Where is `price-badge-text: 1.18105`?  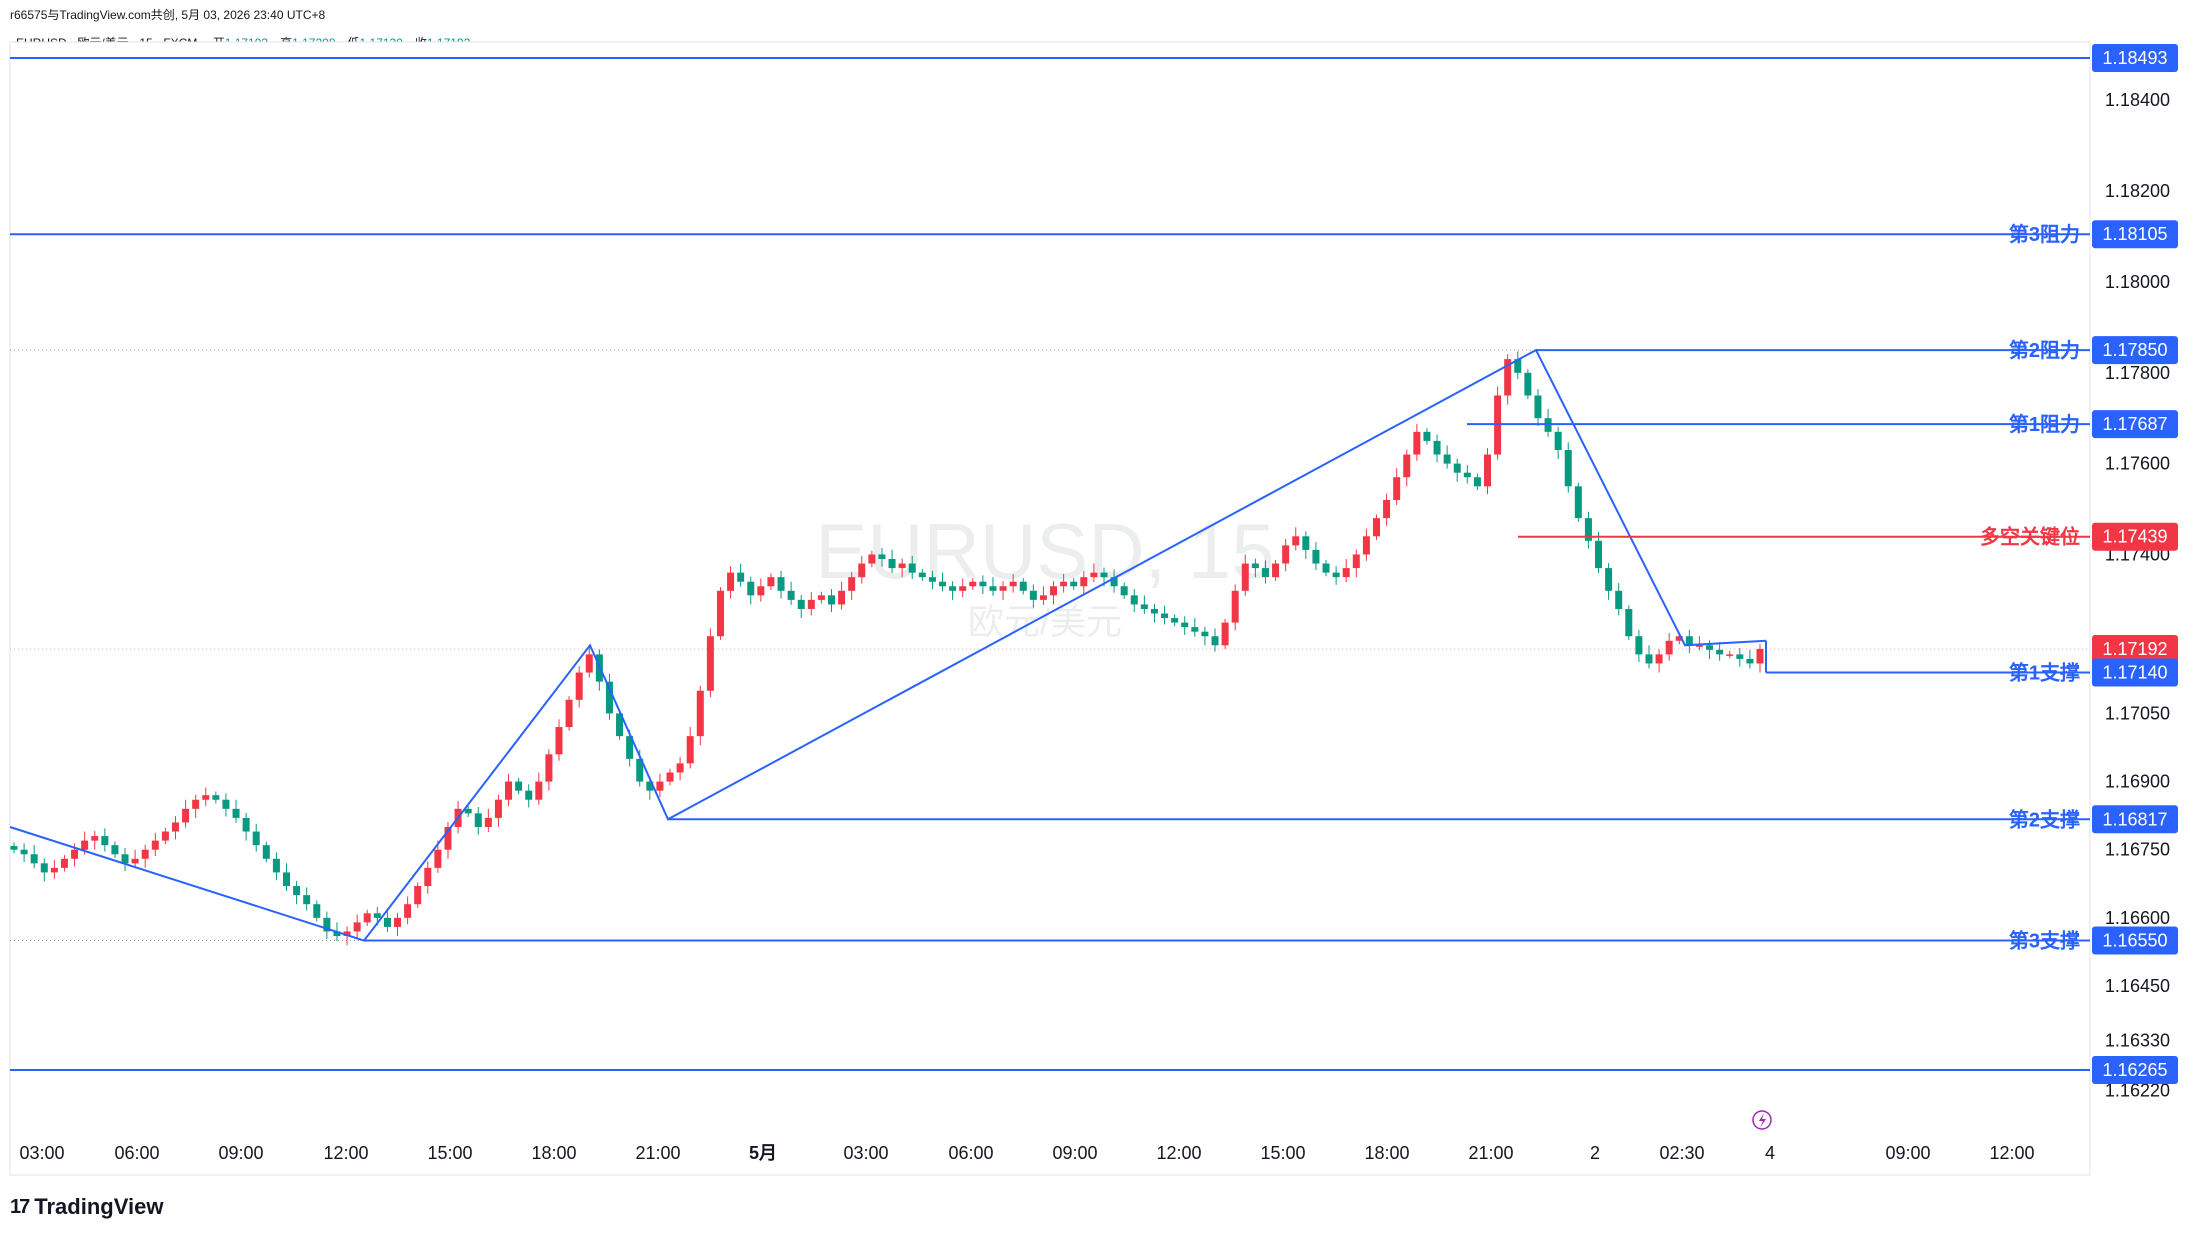 price-badge-text: 1.18105 is located at coordinates (2134, 234).